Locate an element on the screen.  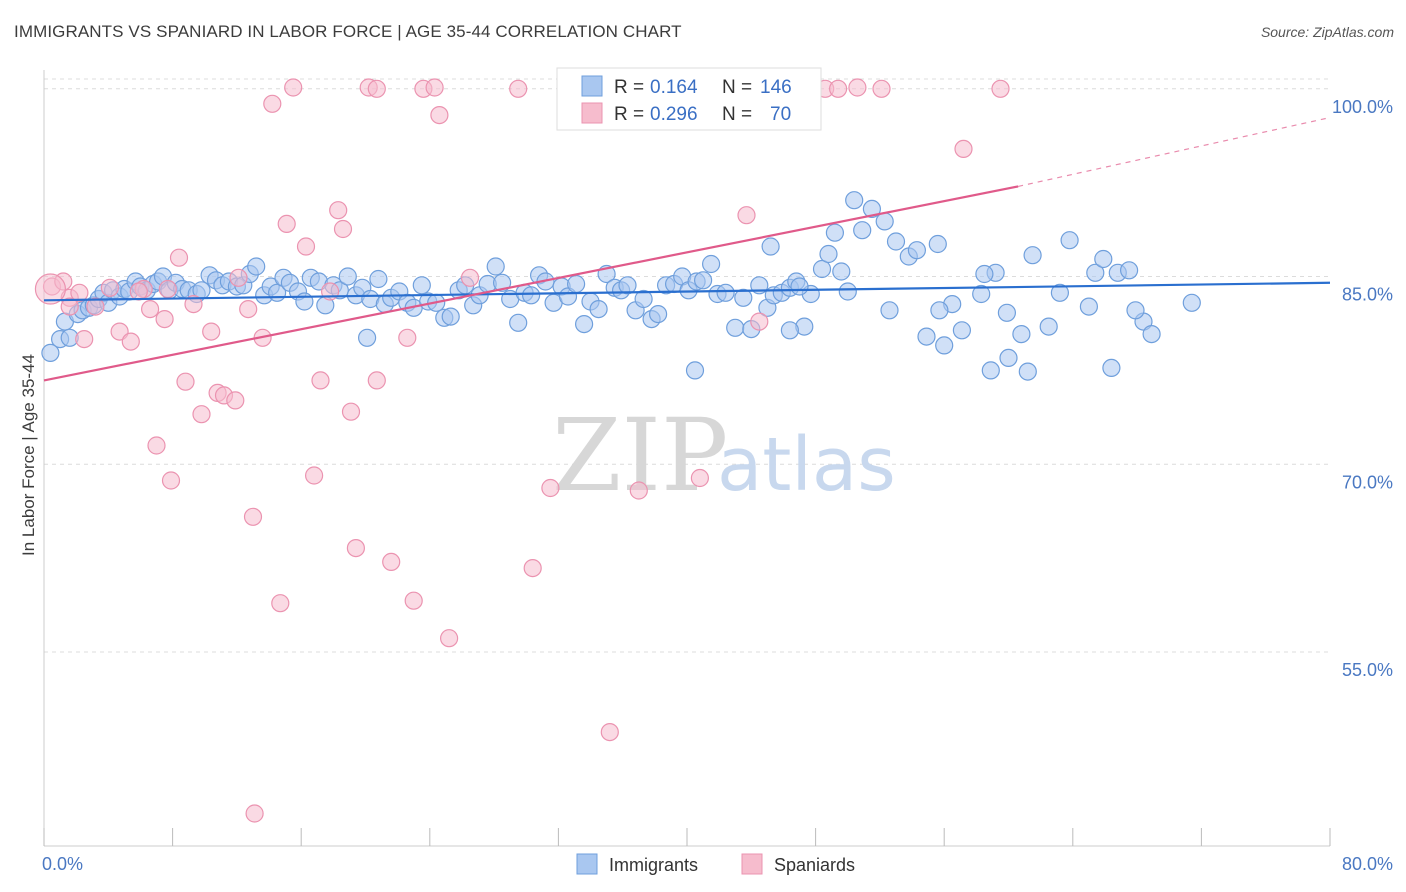
legend-swatch-immigrants is located at coordinates (592, 86).